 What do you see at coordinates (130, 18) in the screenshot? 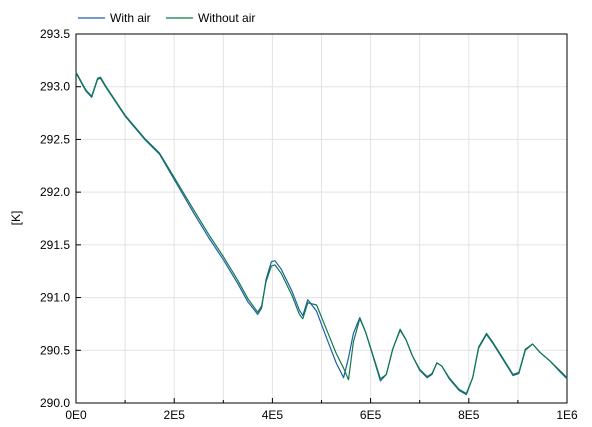
I see `legend-label: With air` at bounding box center [130, 18].